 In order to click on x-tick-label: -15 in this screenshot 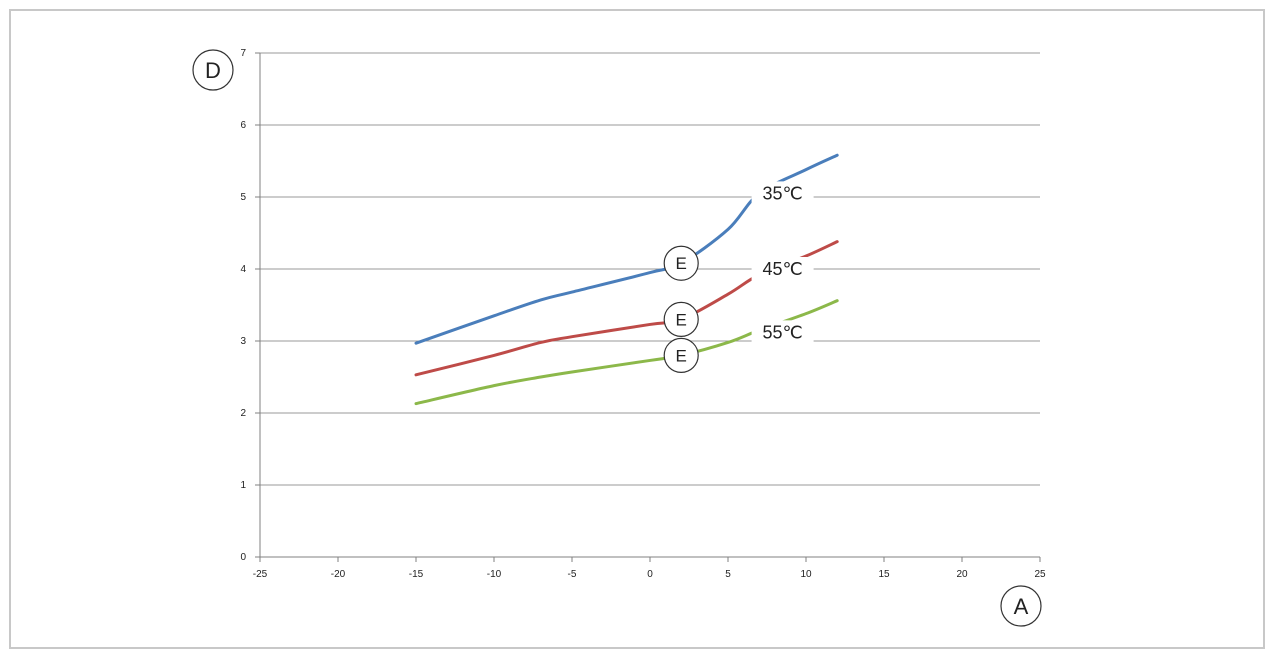, I will do `click(416, 574)`.